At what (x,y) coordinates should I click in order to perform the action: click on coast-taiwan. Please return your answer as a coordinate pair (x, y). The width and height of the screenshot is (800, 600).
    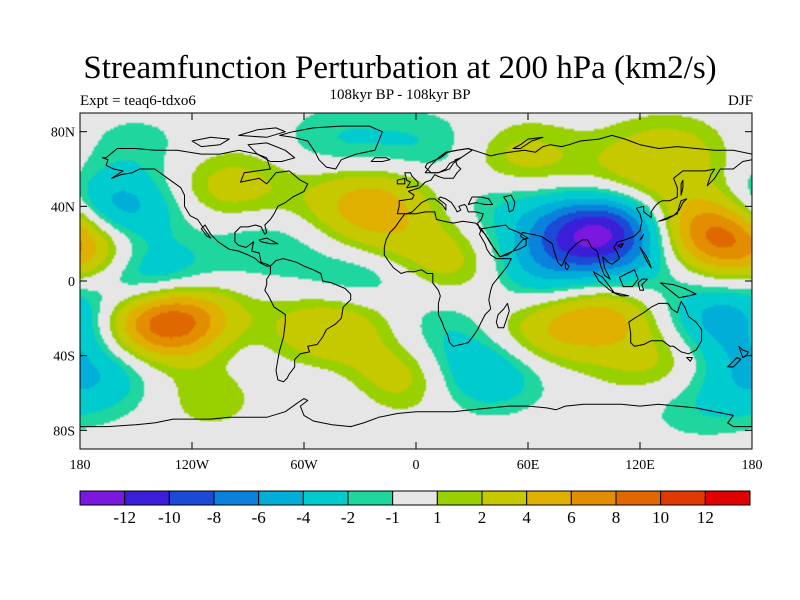
    Looking at the image, I should click on (642, 237).